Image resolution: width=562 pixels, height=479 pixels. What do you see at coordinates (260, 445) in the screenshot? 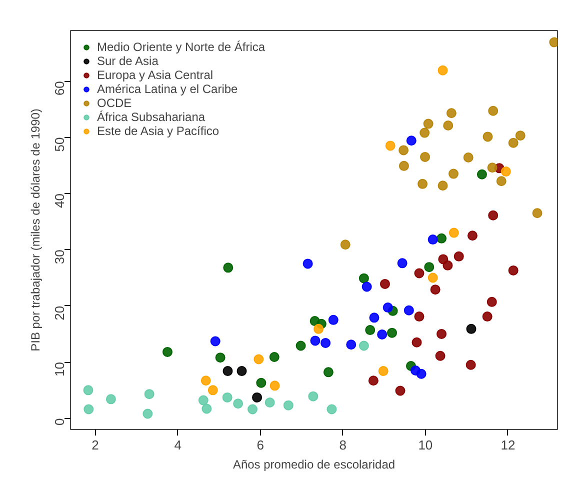
I see `x-tick-label: 6` at bounding box center [260, 445].